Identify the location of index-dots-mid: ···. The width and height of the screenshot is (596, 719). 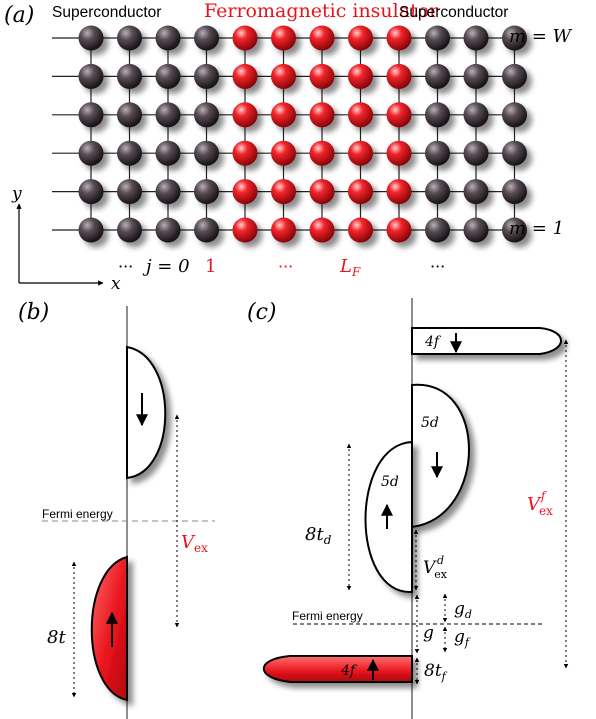
(285, 266).